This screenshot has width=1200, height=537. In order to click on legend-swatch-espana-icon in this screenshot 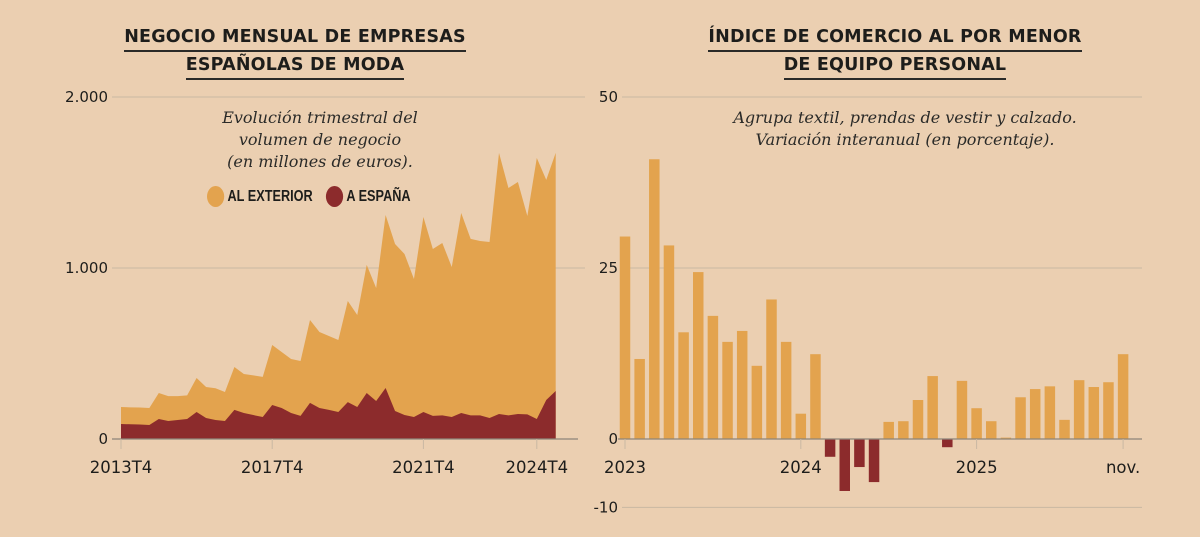, I will do `click(334, 196)`.